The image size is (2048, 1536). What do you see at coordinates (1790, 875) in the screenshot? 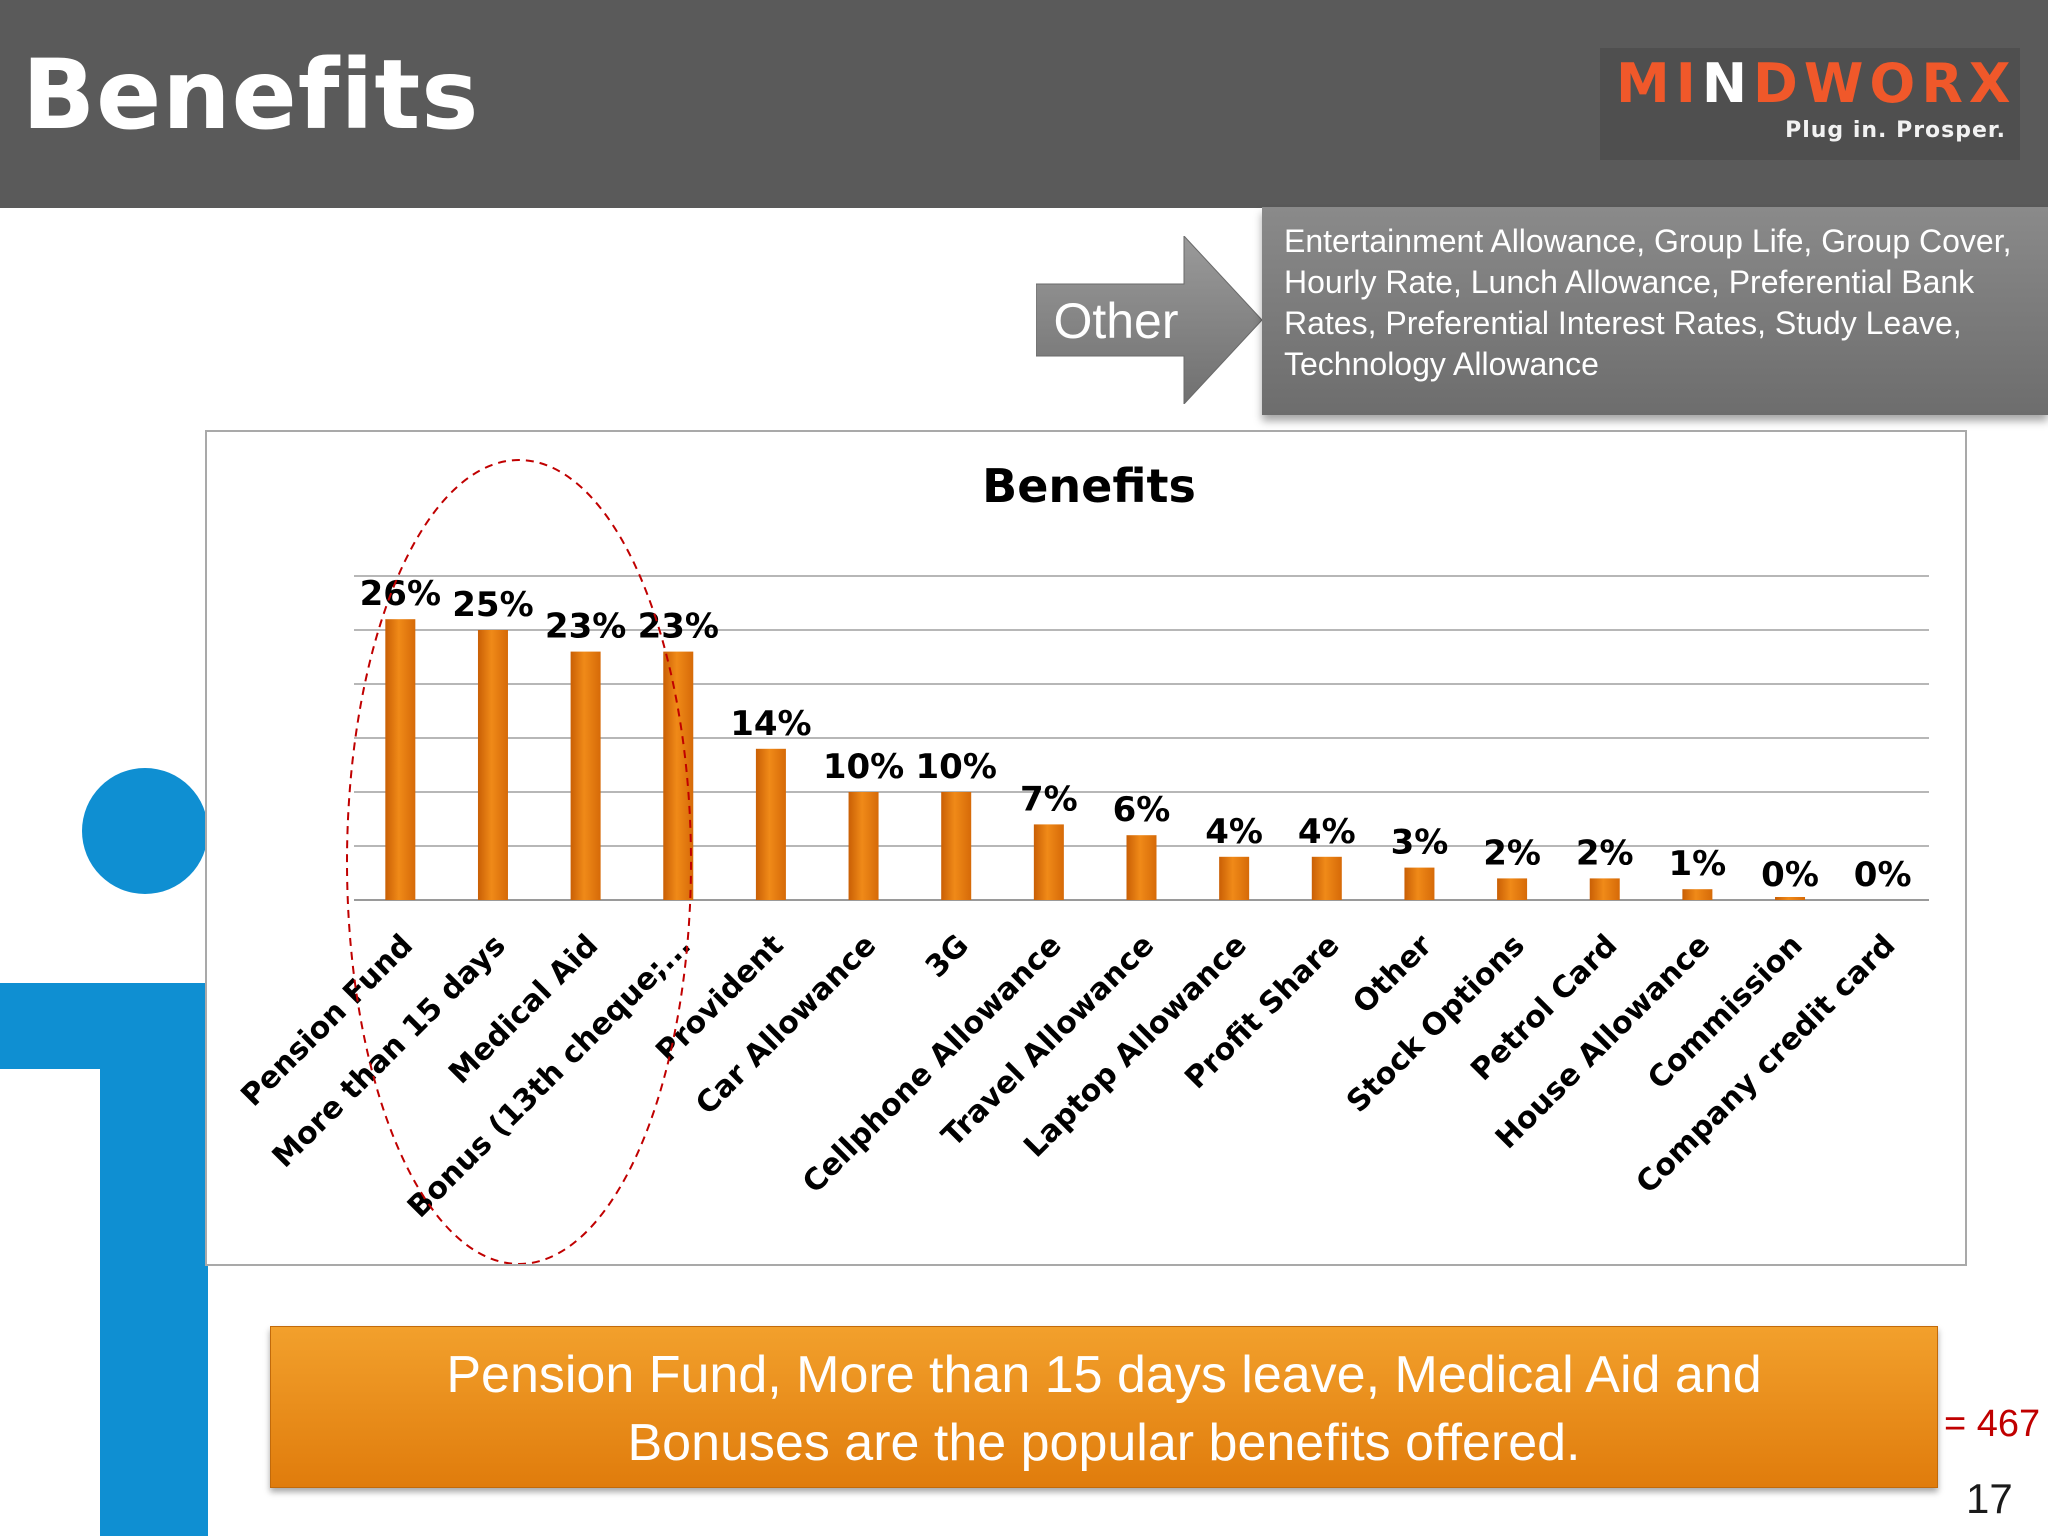
I see `data-label-15: 0%` at bounding box center [1790, 875].